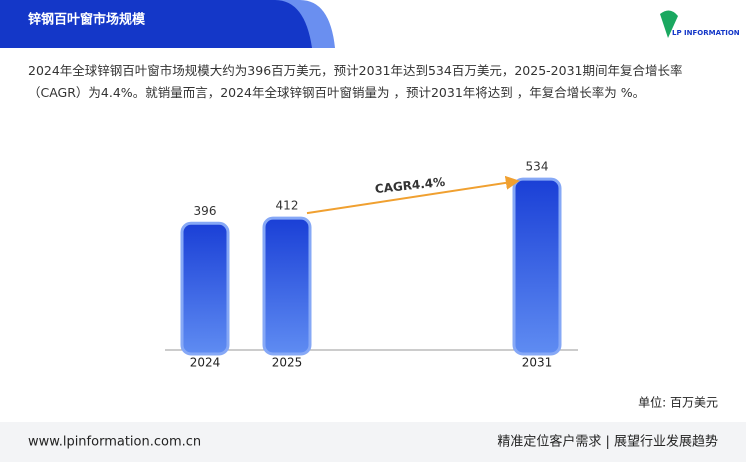 The height and width of the screenshot is (462, 746). What do you see at coordinates (205, 211) in the screenshot?
I see `value-label: 396` at bounding box center [205, 211].